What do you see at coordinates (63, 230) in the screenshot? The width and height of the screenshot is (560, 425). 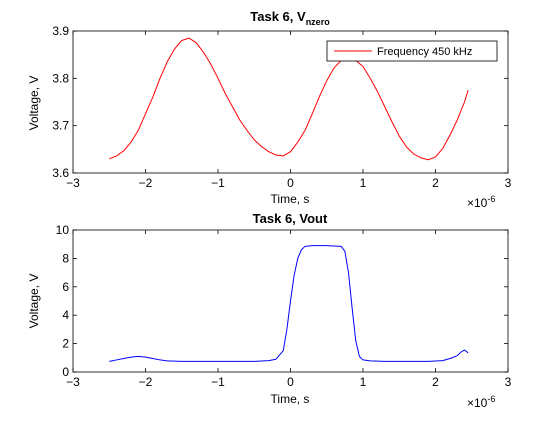 I see `bottom-ytick-label: 10` at bounding box center [63, 230].